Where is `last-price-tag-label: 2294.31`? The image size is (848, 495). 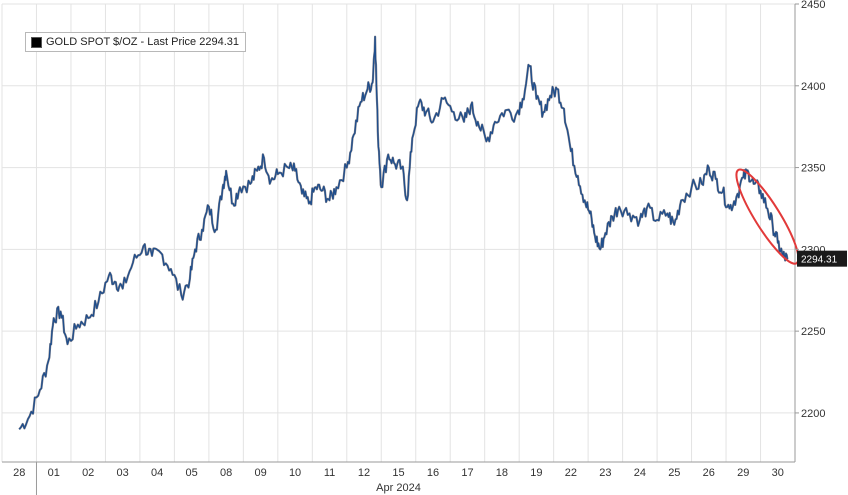 last-price-tag-label: 2294.31 is located at coordinates (819, 260).